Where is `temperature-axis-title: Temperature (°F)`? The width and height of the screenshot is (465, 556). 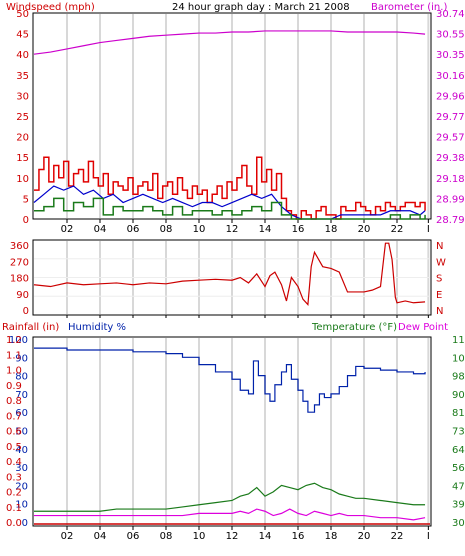 temperature-axis-title: Temperature (°F) is located at coordinates (354, 327).